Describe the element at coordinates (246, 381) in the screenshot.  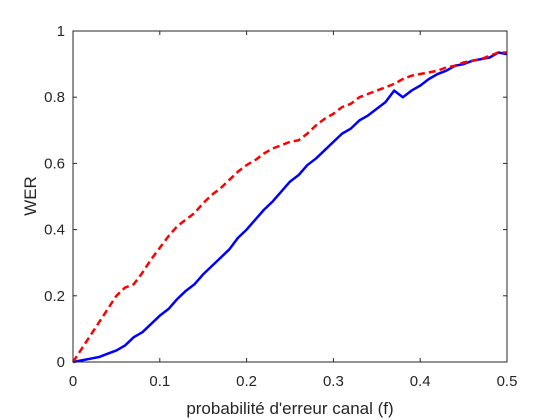
I see `x-tick-label: 0.2` at that location.